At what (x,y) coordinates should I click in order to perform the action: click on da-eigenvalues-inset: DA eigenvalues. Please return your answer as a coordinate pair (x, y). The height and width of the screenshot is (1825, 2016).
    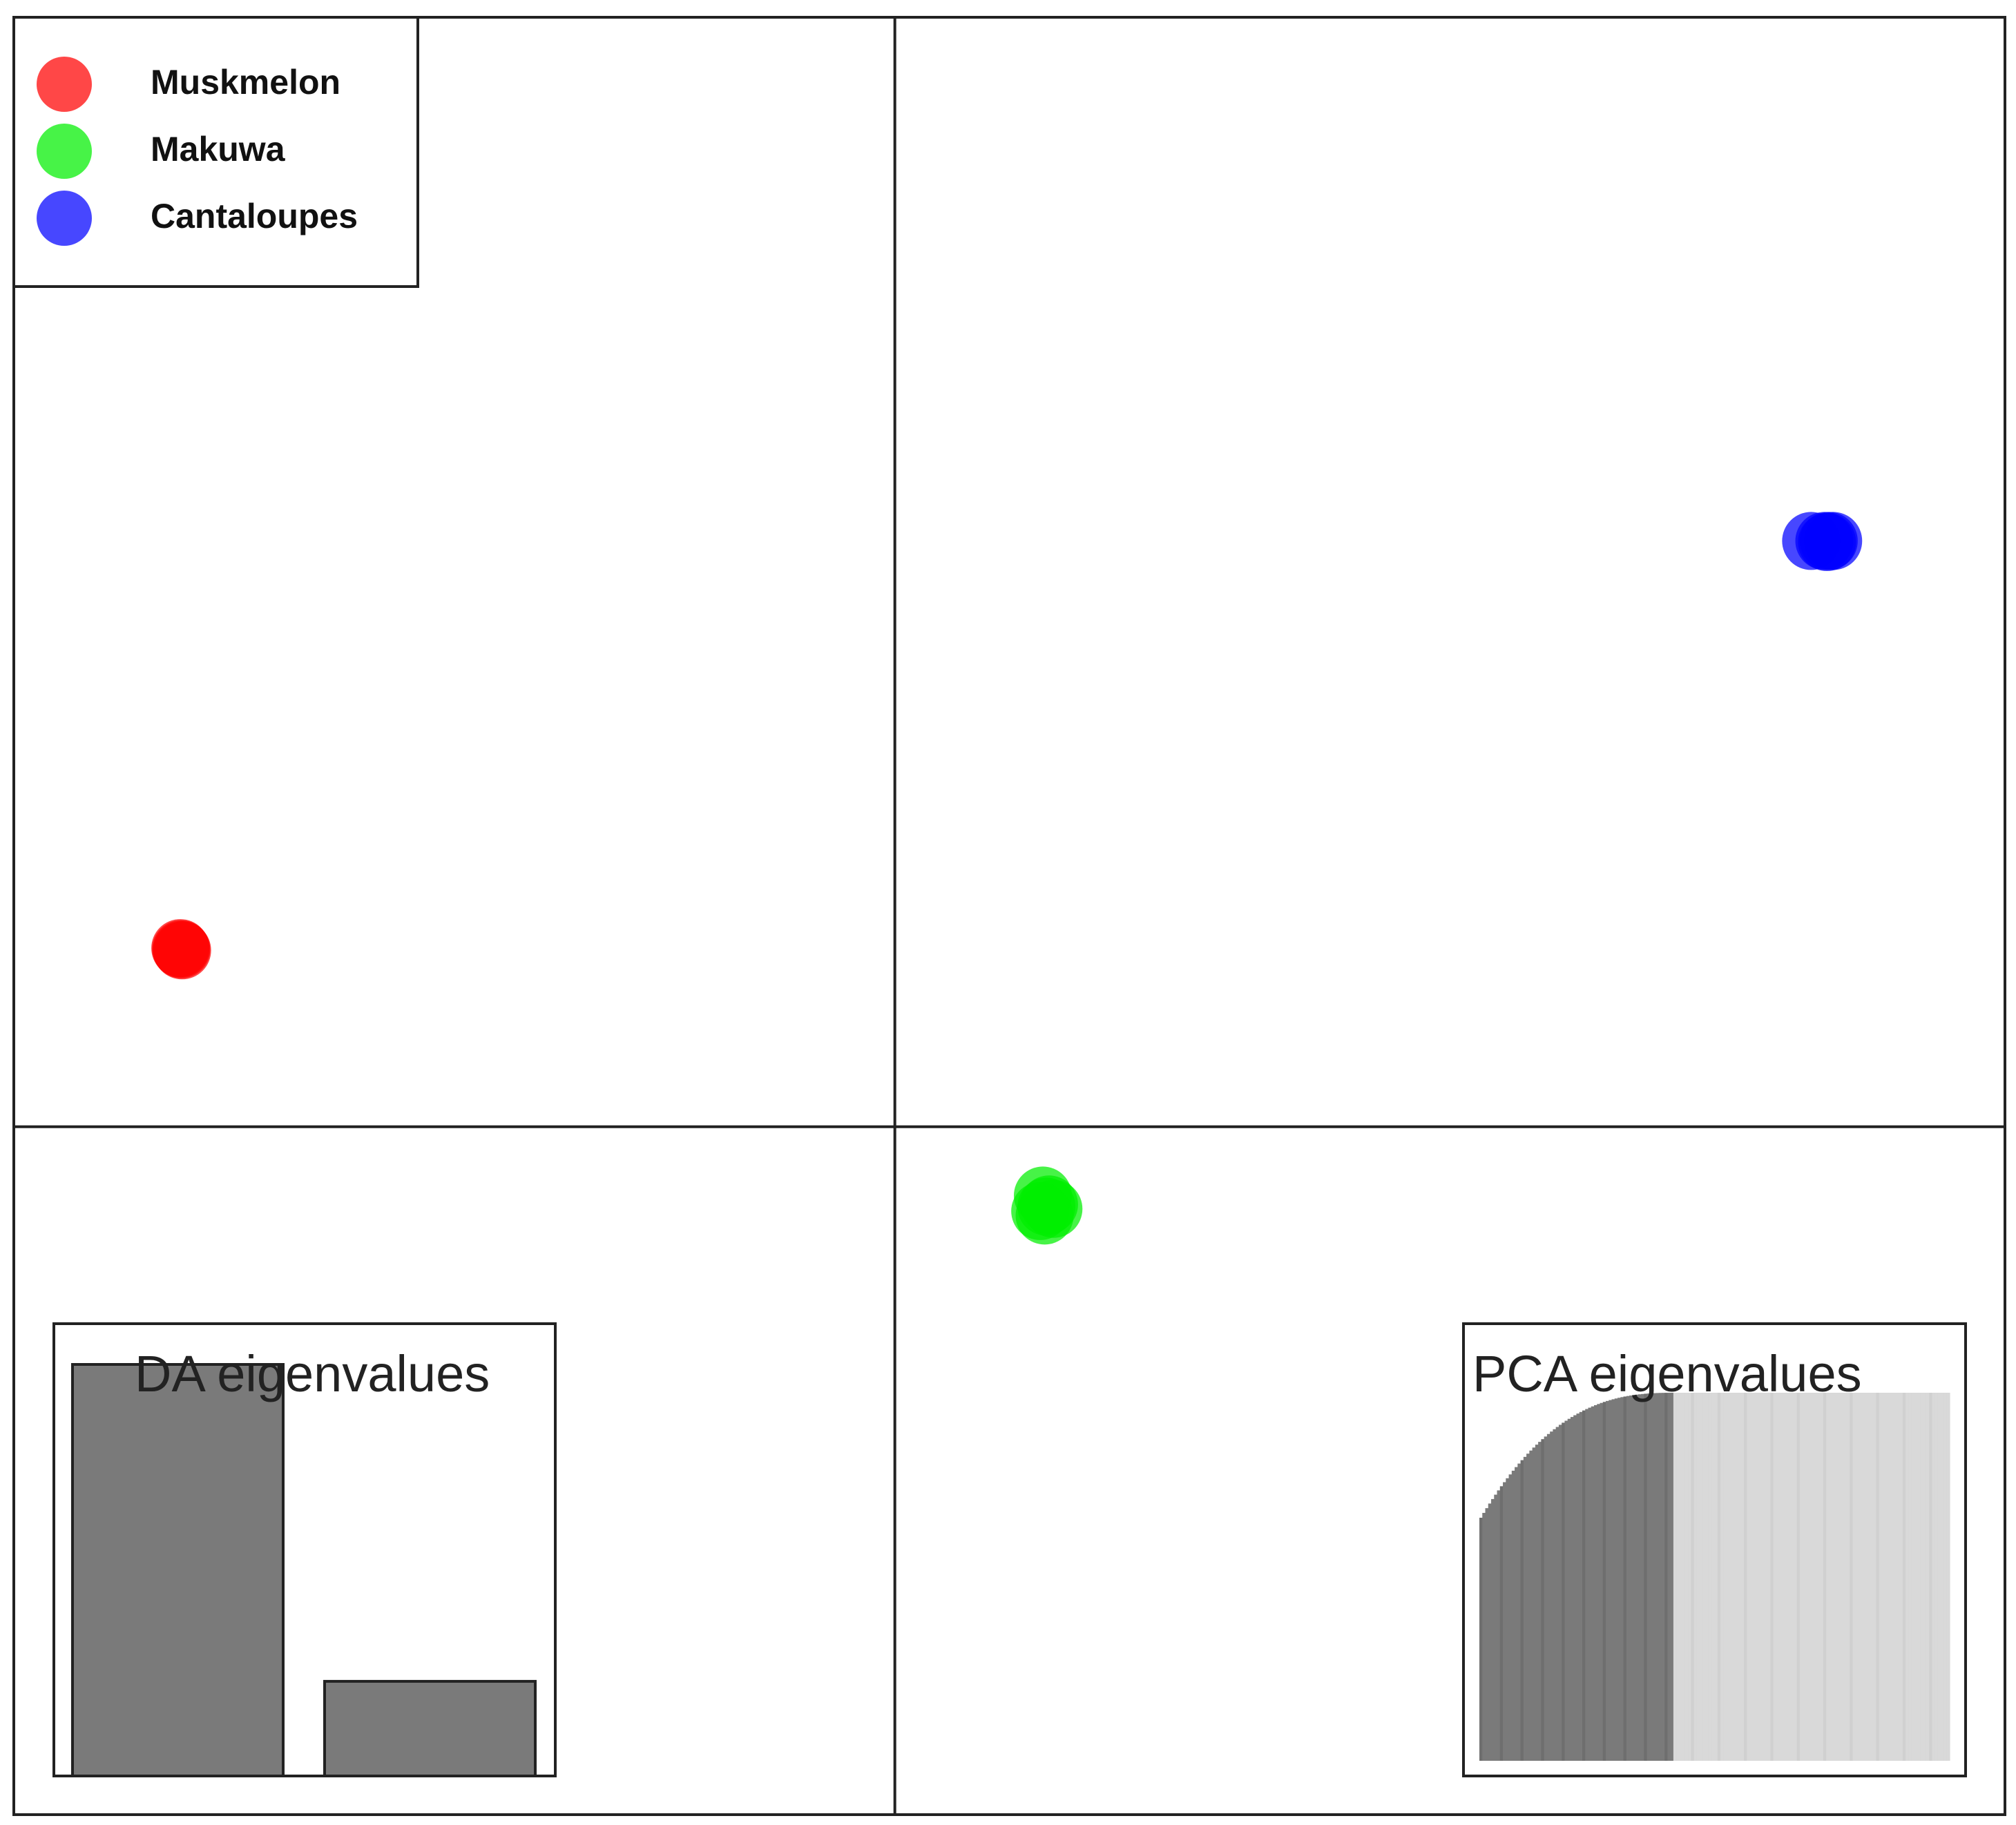
    Looking at the image, I should click on (304, 1549).